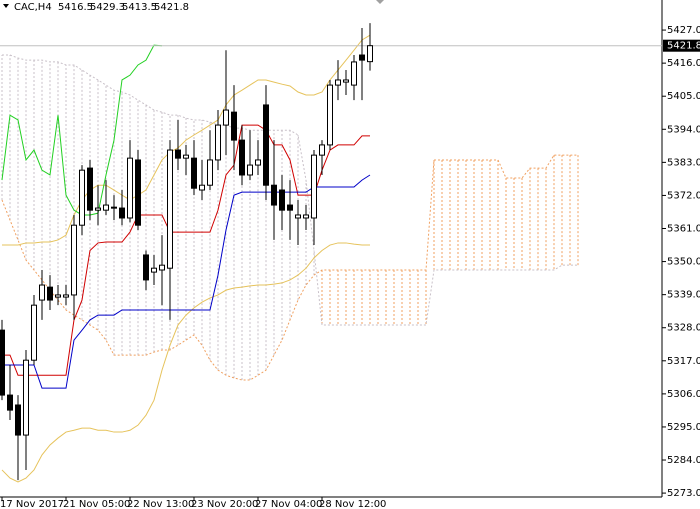 This screenshot has height=509, width=700. Describe the element at coordinates (683, 63) in the screenshot. I see `y-tick-label: 5416.0` at that location.